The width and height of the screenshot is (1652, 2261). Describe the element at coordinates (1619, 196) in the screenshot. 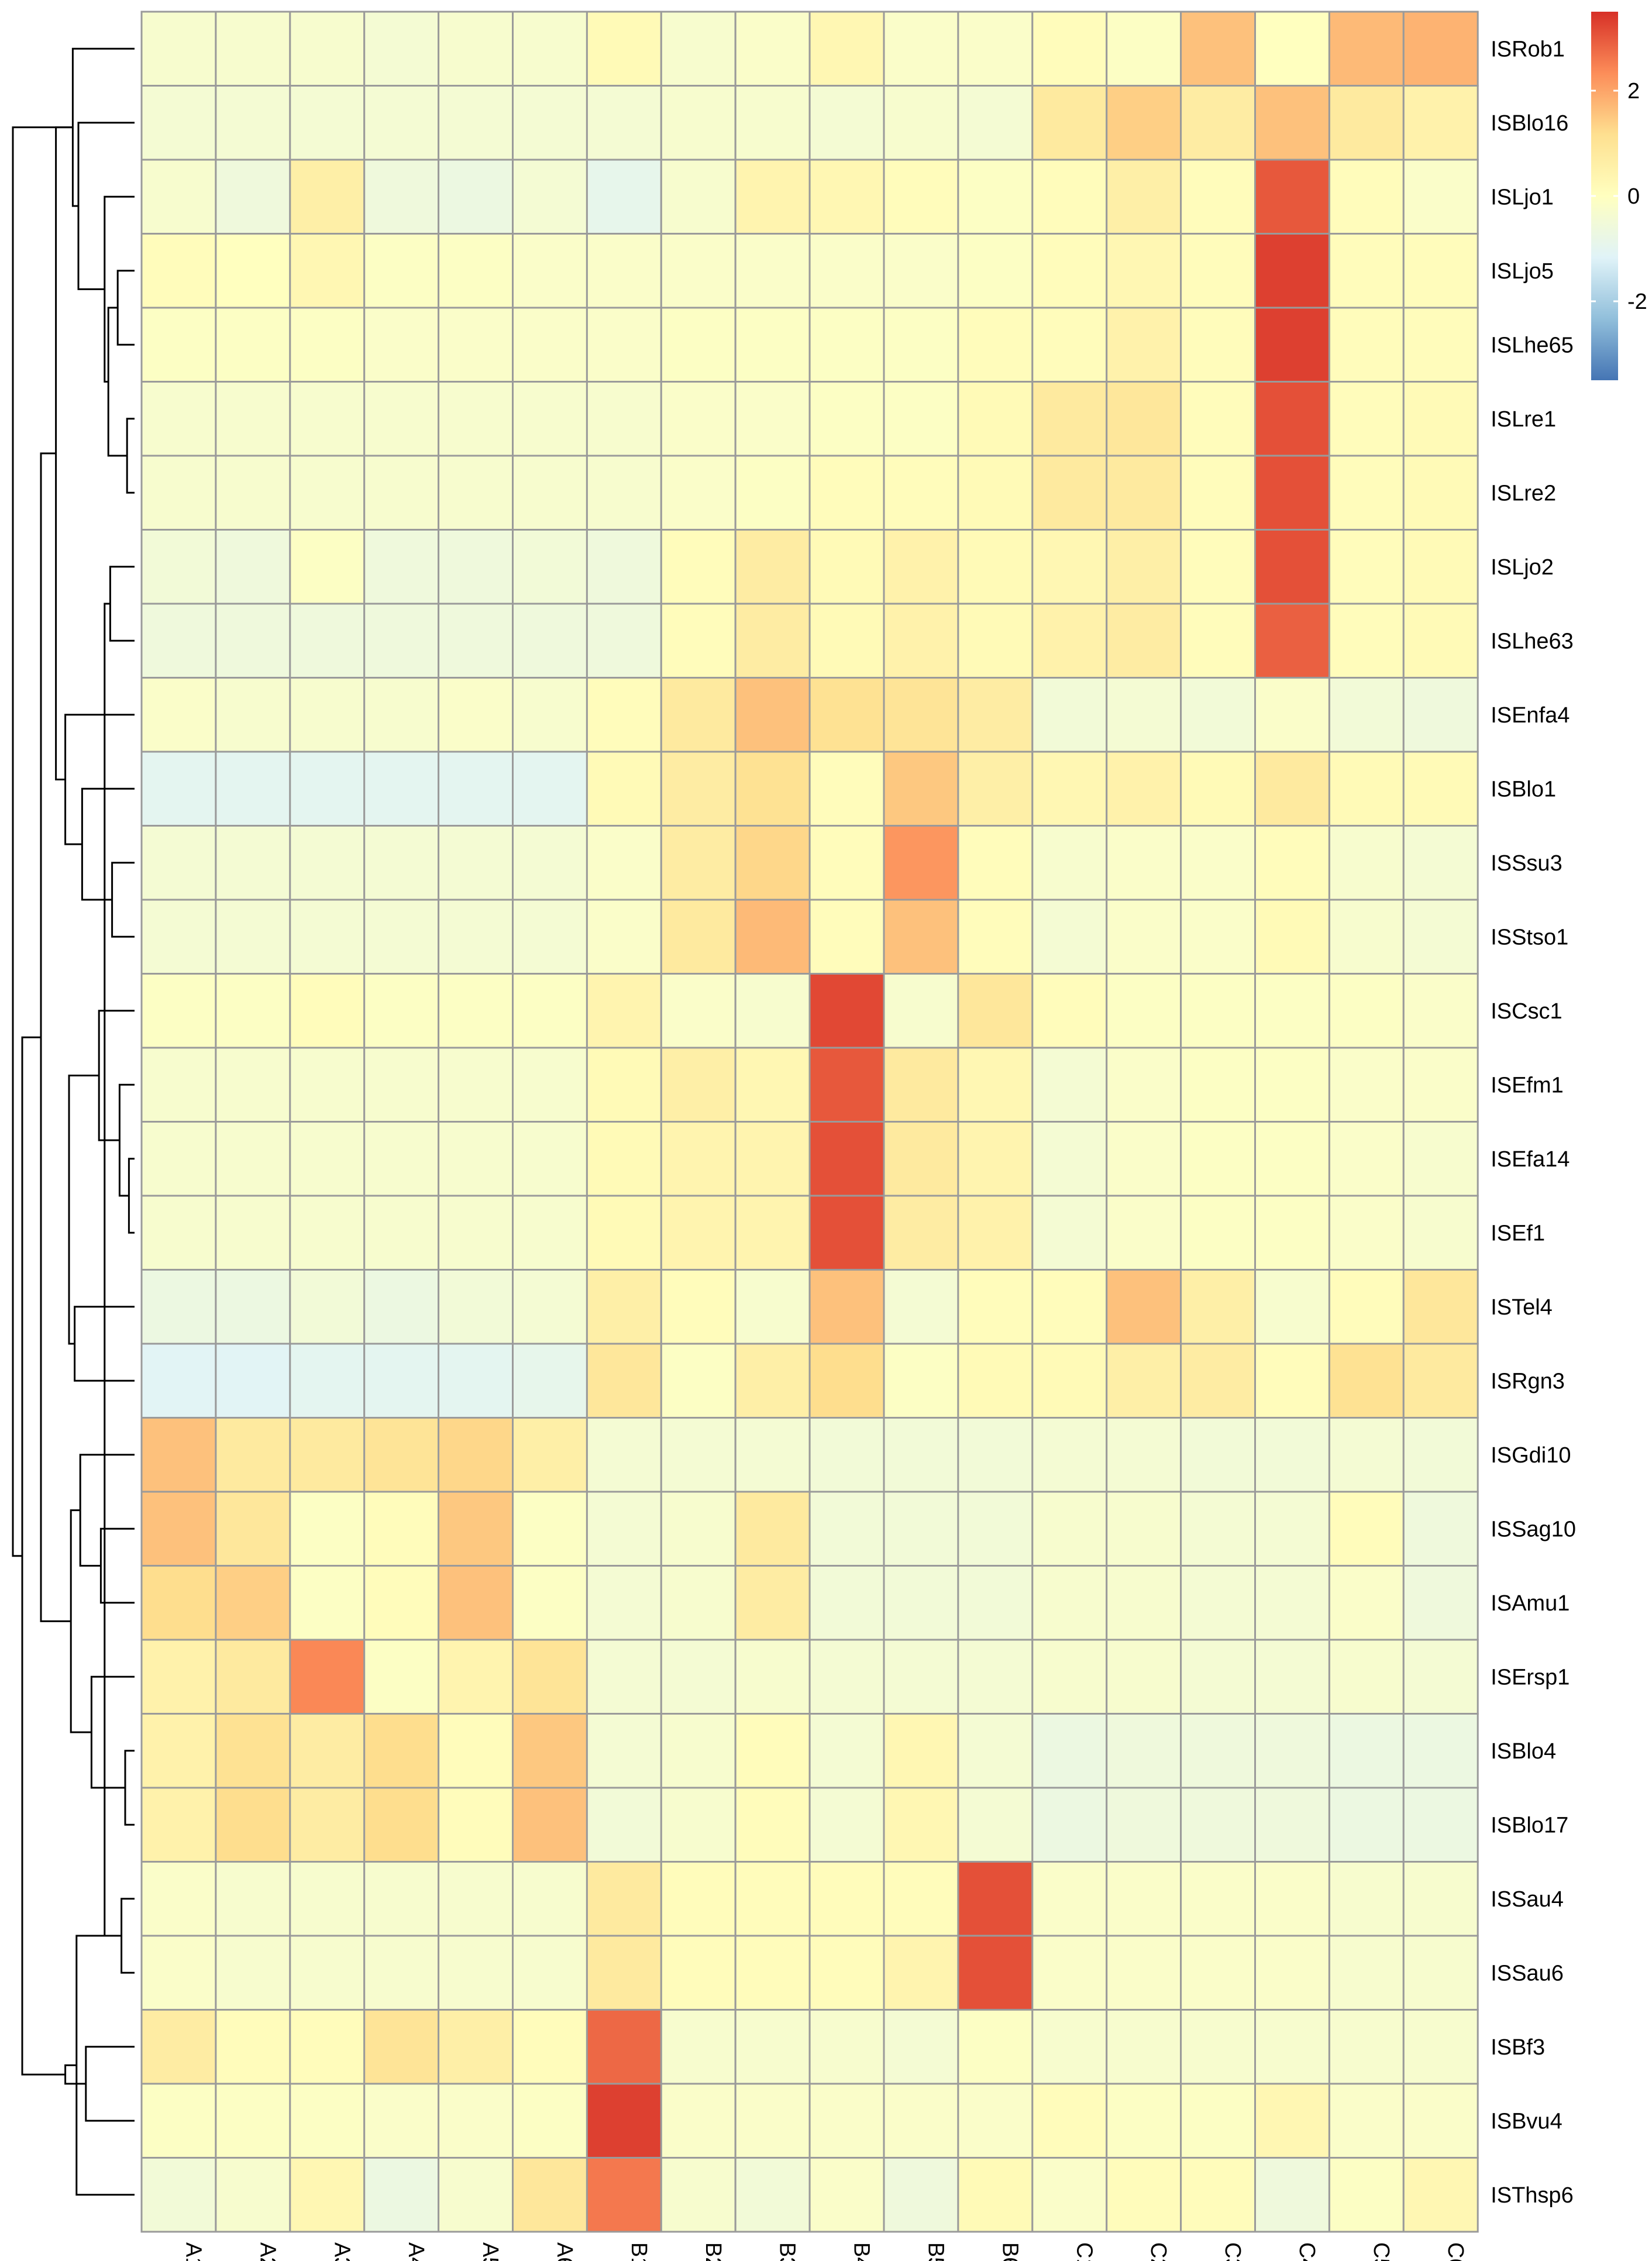

I see `color-legend: 2 0 -2` at that location.